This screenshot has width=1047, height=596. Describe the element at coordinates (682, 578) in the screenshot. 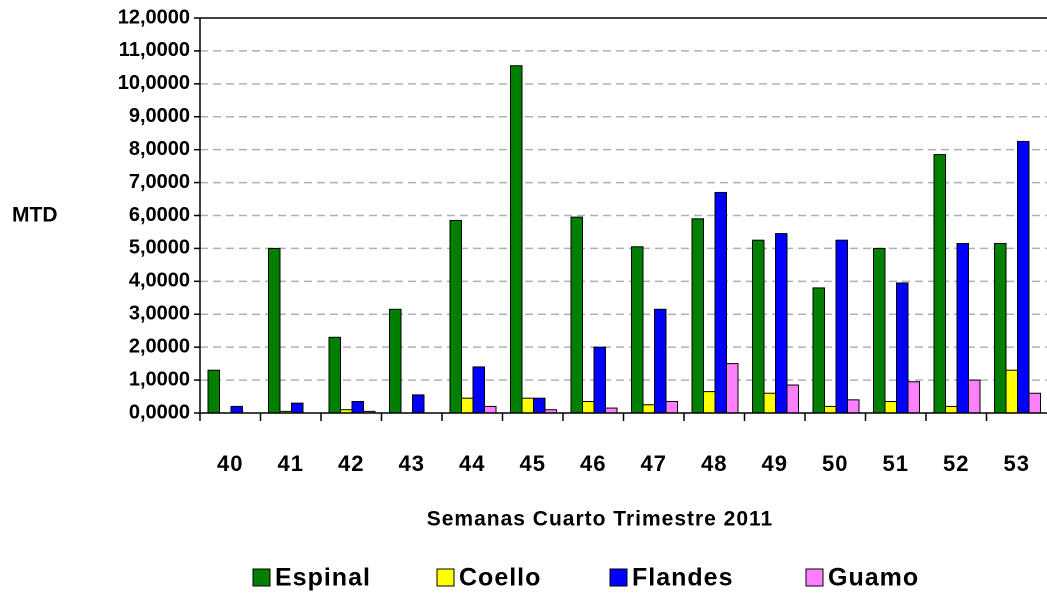

I see `legend-label: Flandes` at that location.